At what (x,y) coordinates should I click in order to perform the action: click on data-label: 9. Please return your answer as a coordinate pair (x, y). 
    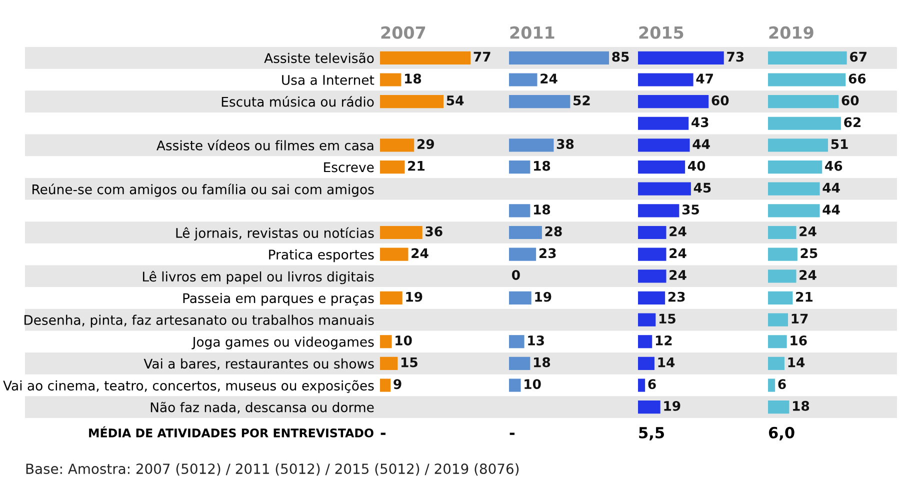
    Looking at the image, I should click on (398, 384).